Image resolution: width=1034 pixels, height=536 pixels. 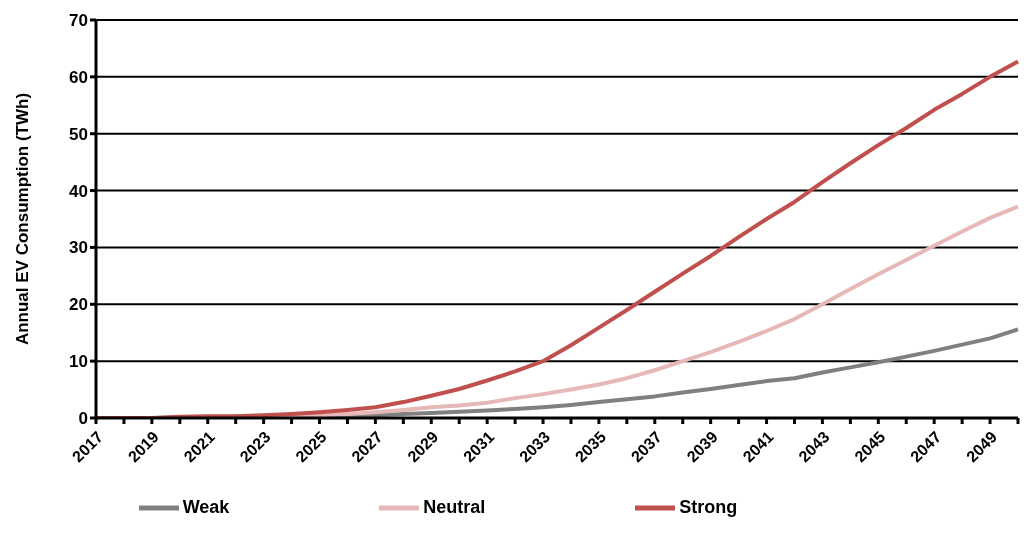 What do you see at coordinates (78, 134) in the screenshot?
I see `y-tick-label: 50` at bounding box center [78, 134].